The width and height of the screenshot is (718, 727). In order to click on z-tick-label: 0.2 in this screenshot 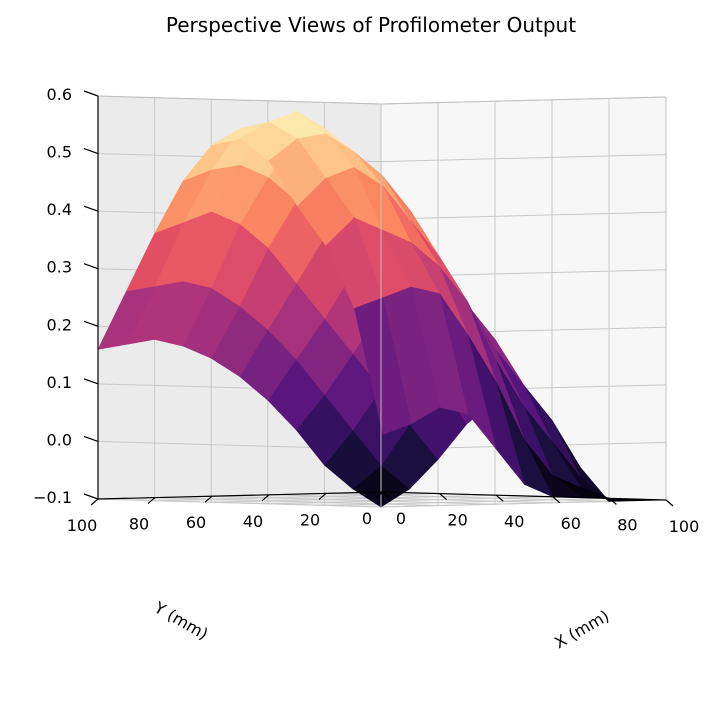, I will do `click(59, 324)`.